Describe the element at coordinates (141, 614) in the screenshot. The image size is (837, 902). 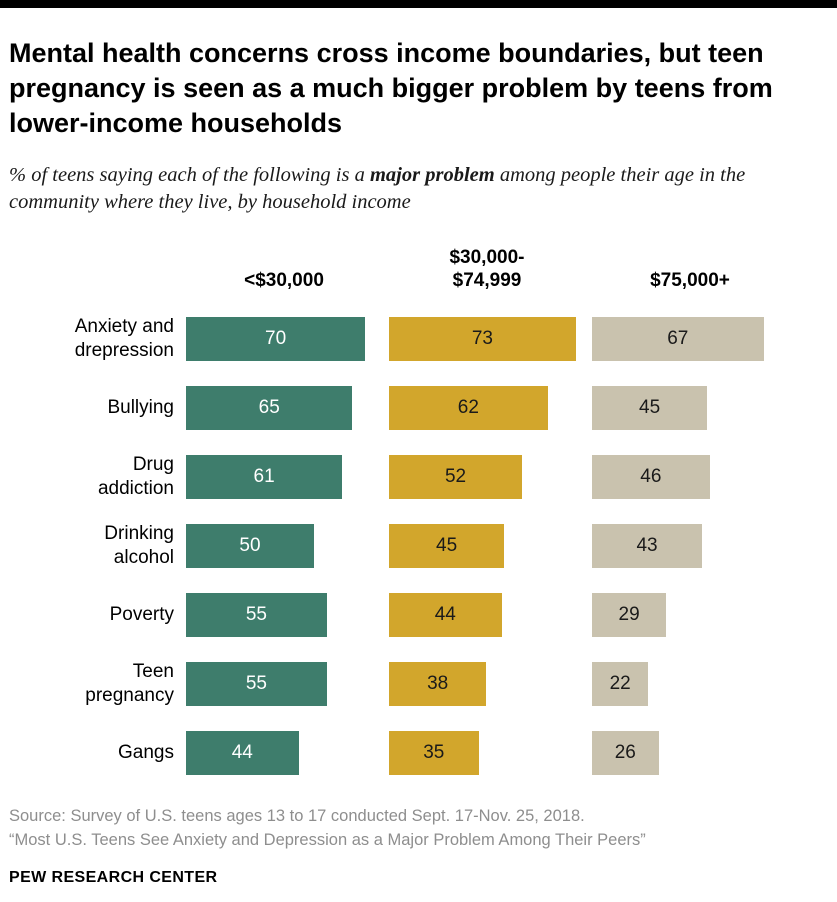
I see `row-label: Poverty` at that location.